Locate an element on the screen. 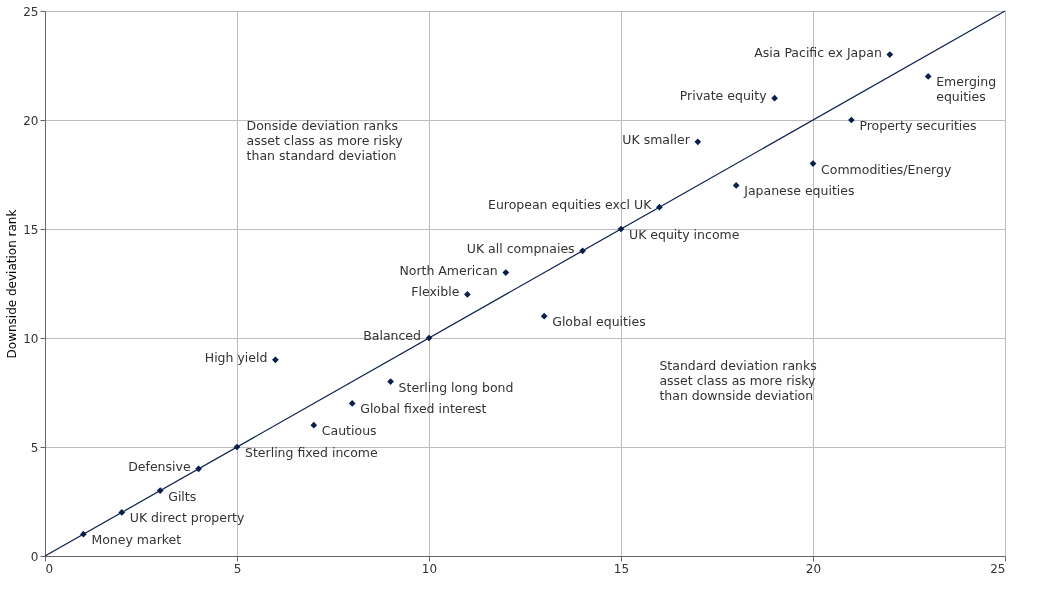 The width and height of the screenshot is (1040, 605). annotation: UK smaller is located at coordinates (656, 139).